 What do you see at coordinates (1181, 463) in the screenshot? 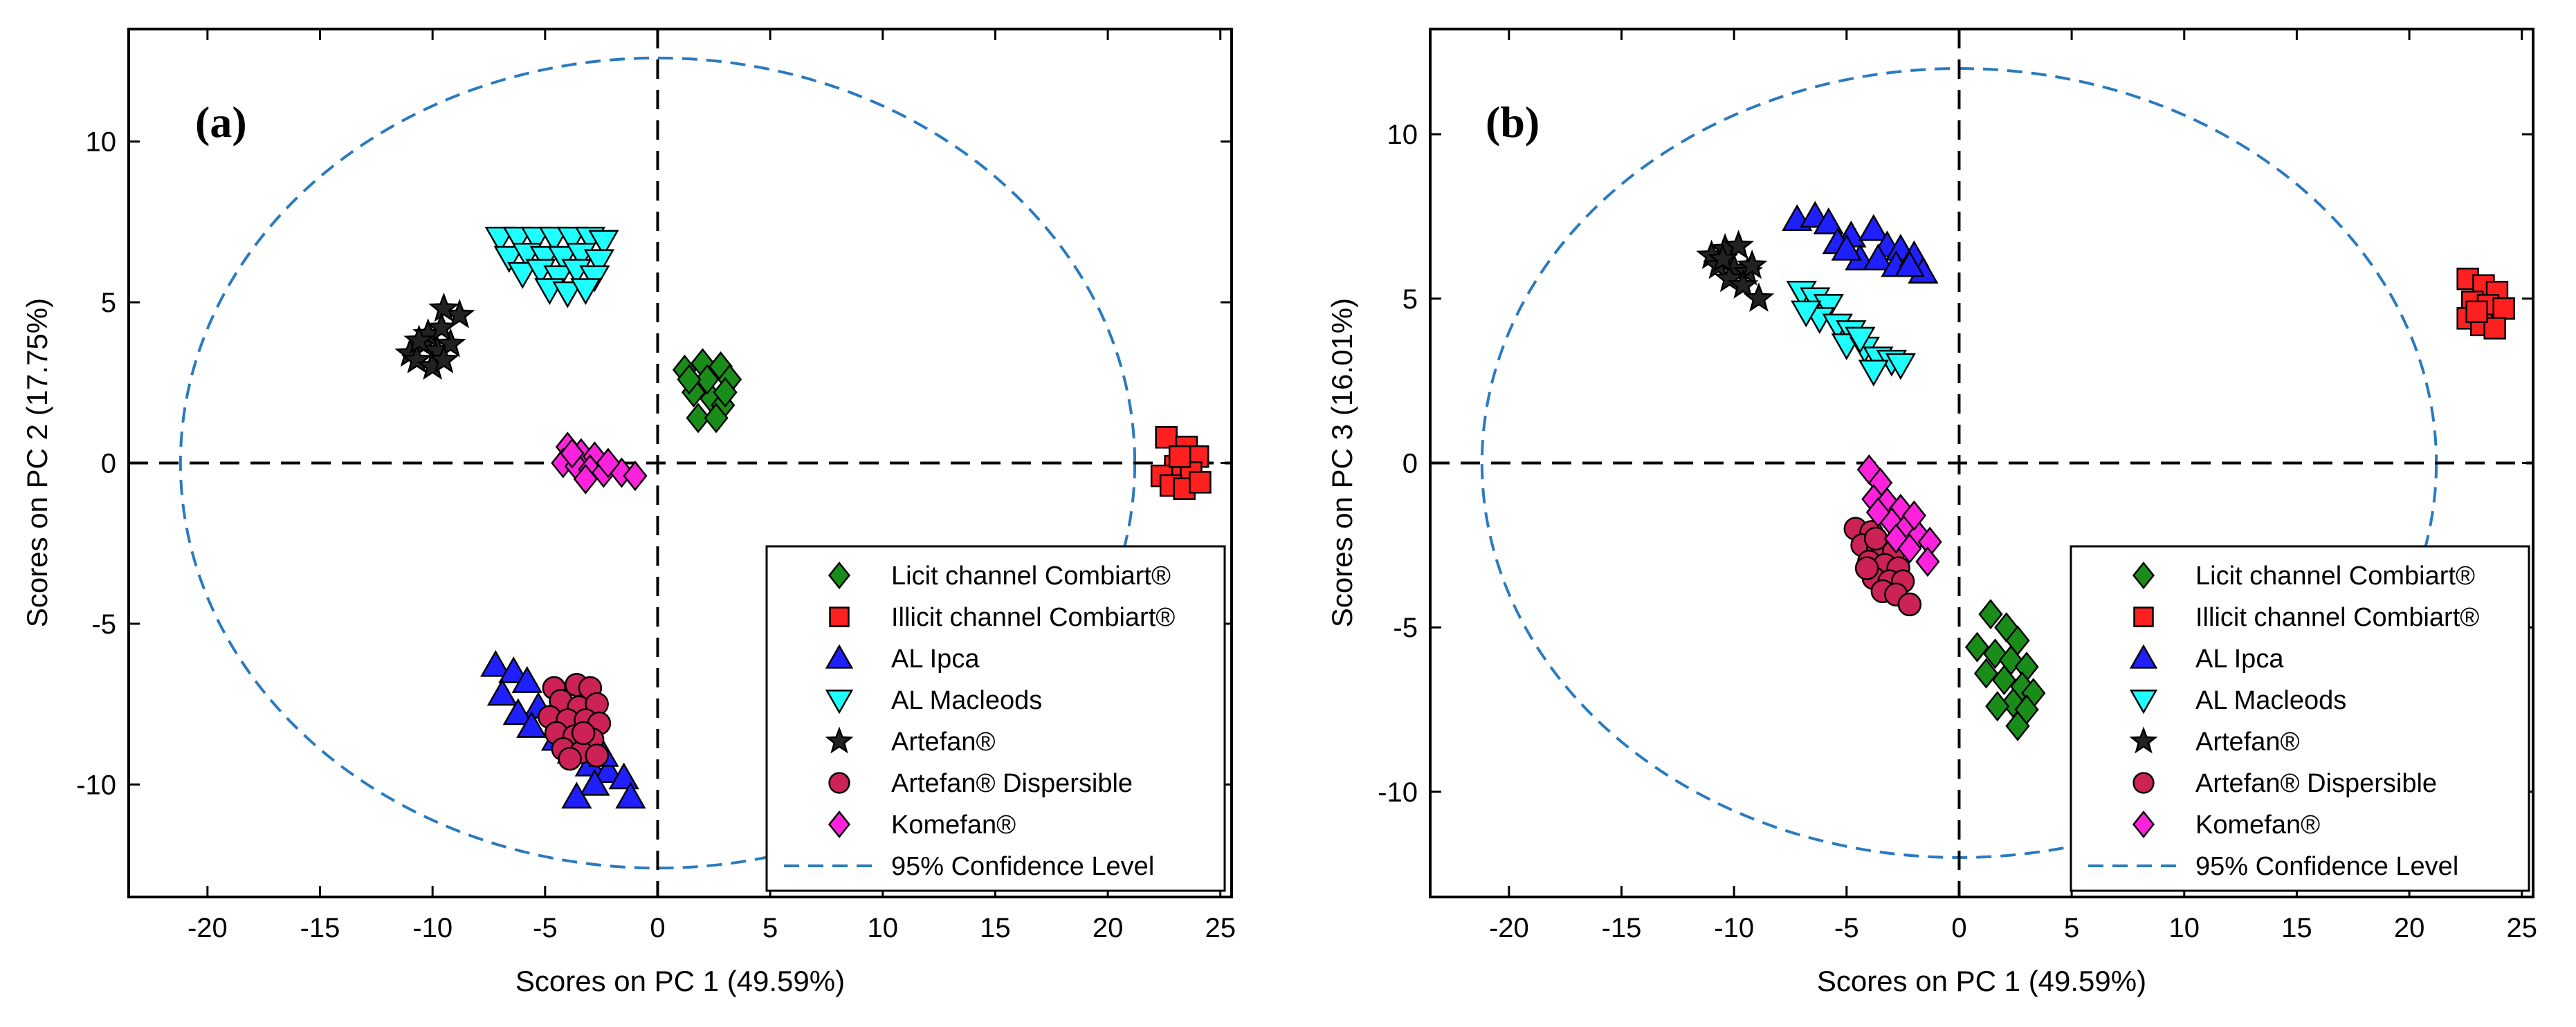
I see `panel-a-series-illicit-channel-combiart` at bounding box center [1181, 463].